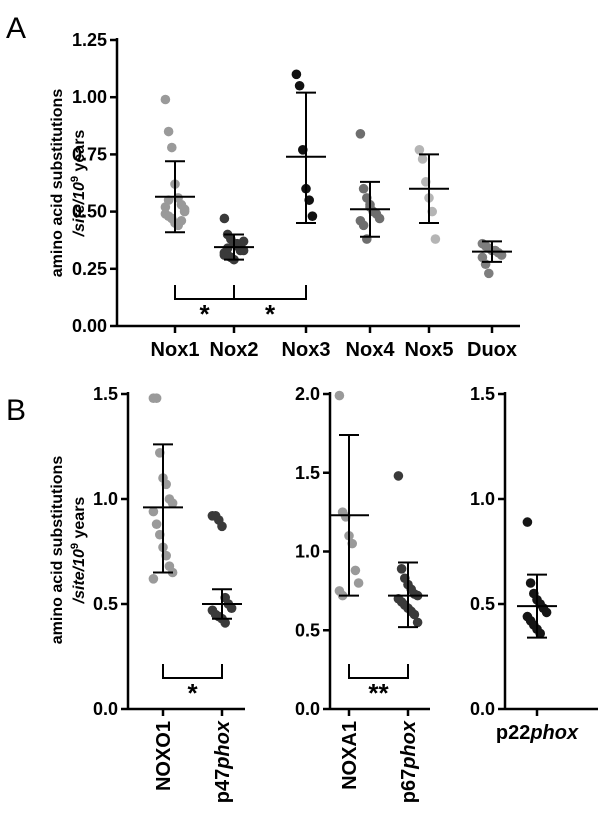 This screenshot has width=600, height=839. I want to click on y-tick-label: 0.50, so click(89, 212).